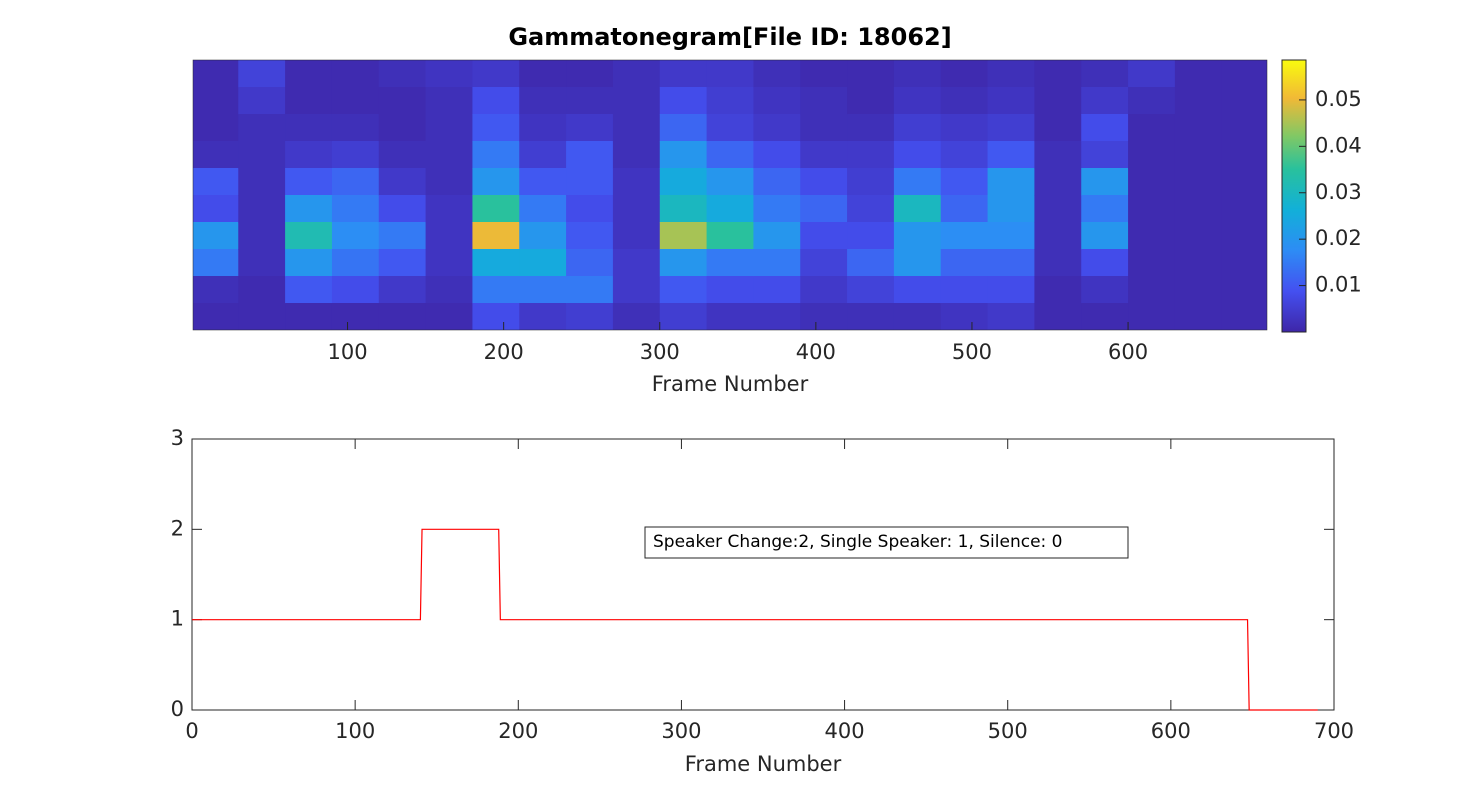  Describe the element at coordinates (1128, 352) in the screenshot. I see `x-tick-label: 600` at that location.